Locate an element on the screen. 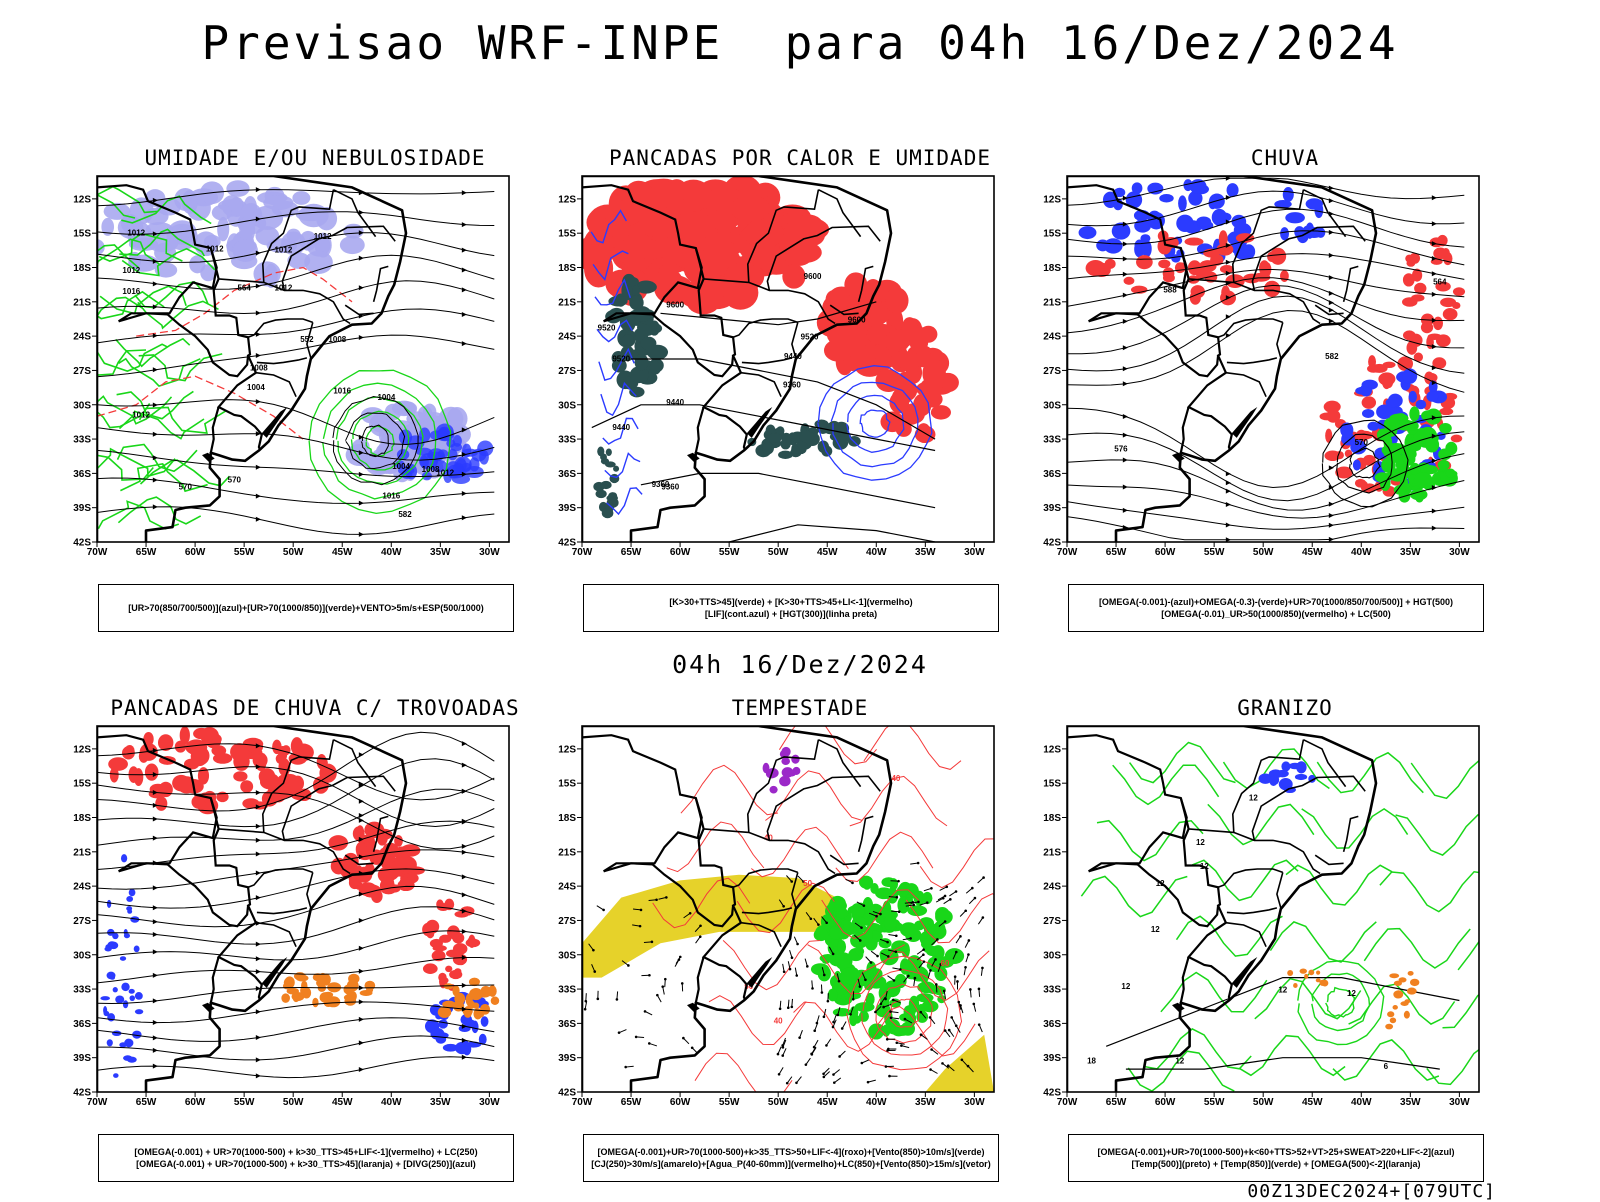 The height and width of the screenshot is (1202, 1600). contour-label: 570 is located at coordinates (186, 486).